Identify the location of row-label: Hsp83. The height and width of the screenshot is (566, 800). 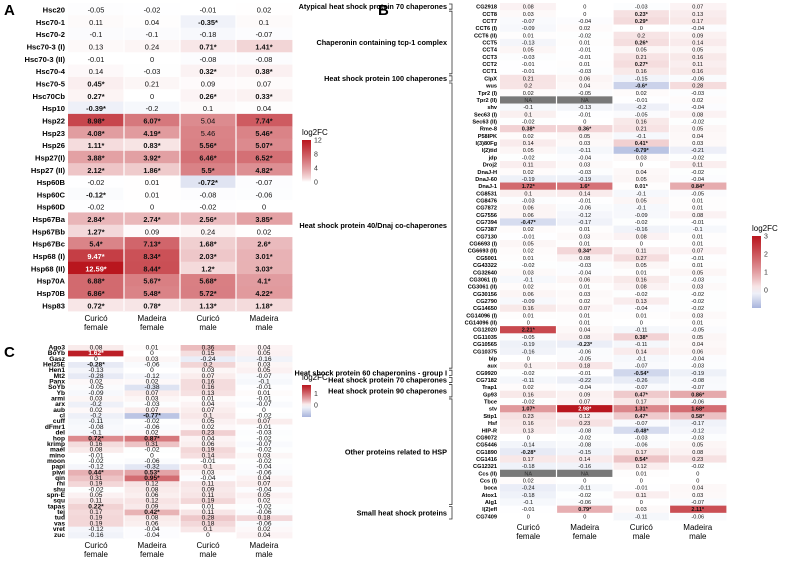
(53, 305).